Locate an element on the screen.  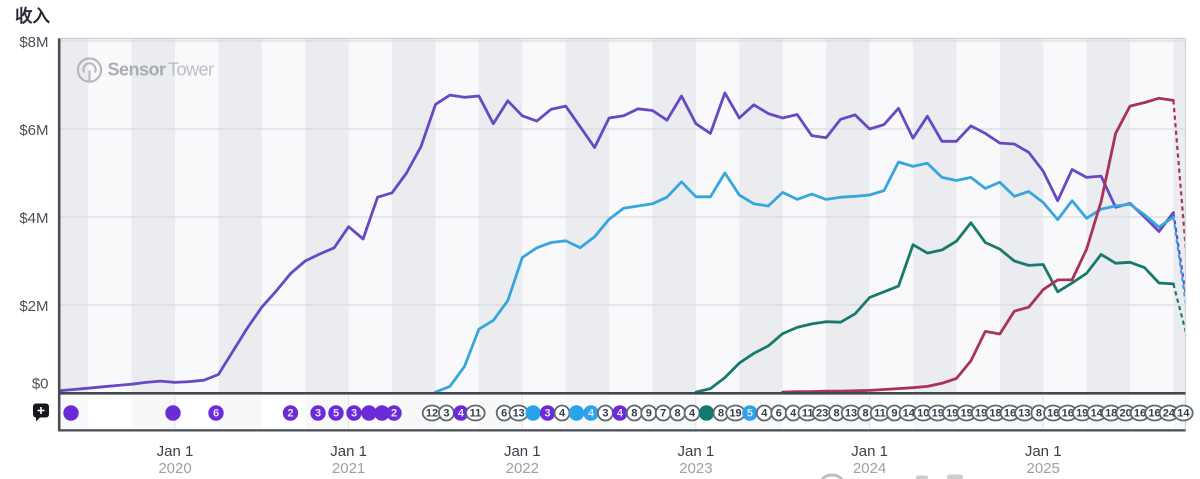
svg-text: 24 is located at coordinates (1169, 414).